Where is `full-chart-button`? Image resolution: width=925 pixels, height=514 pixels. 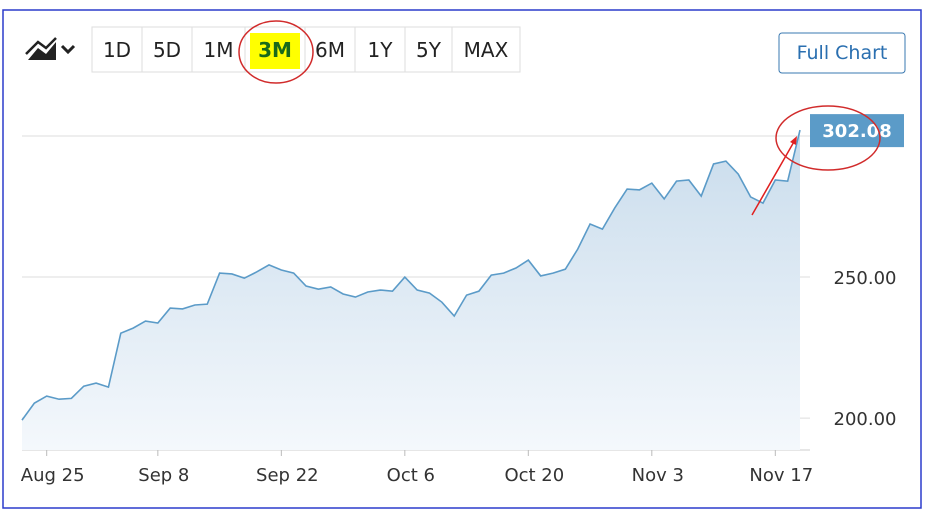 full-chart-button is located at coordinates (842, 53).